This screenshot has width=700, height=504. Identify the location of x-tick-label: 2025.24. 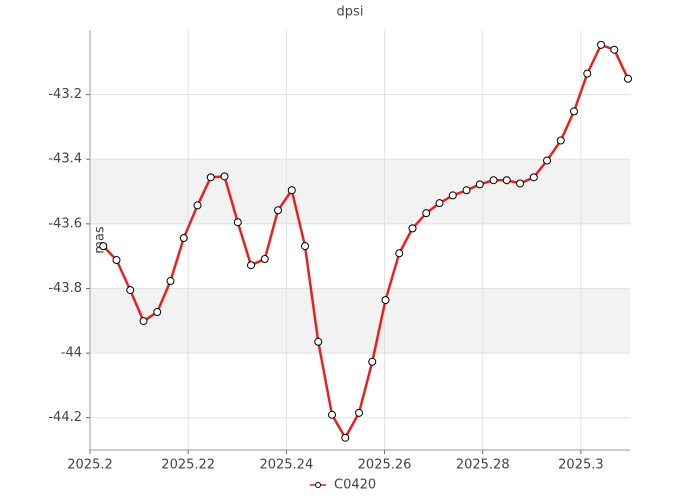
(286, 465).